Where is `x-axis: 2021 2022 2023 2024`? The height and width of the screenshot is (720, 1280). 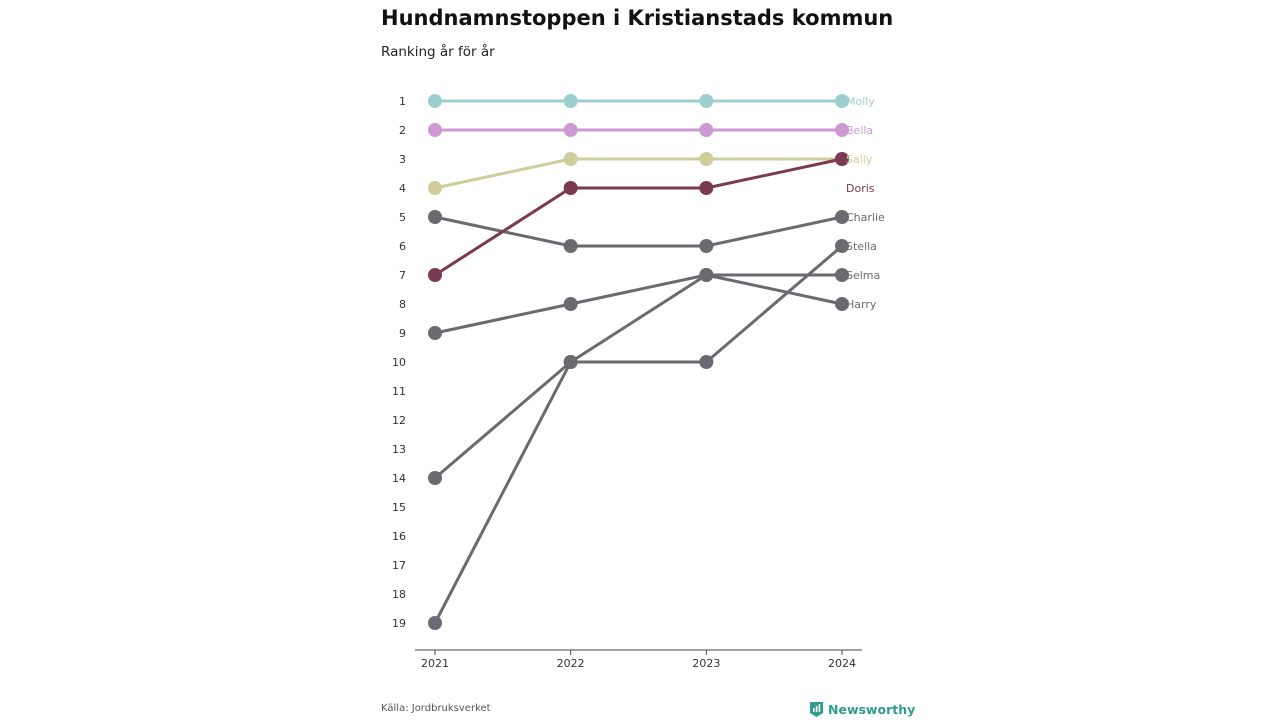 x-axis: 2021 2022 2023 2024 is located at coordinates (638, 659).